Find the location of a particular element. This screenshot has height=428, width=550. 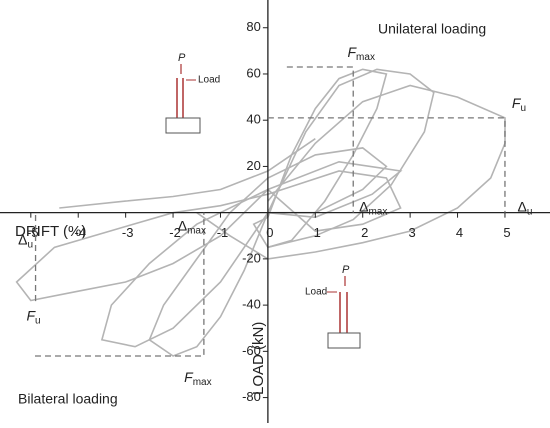

annotation: Bilateral loading is located at coordinates (68, 399).